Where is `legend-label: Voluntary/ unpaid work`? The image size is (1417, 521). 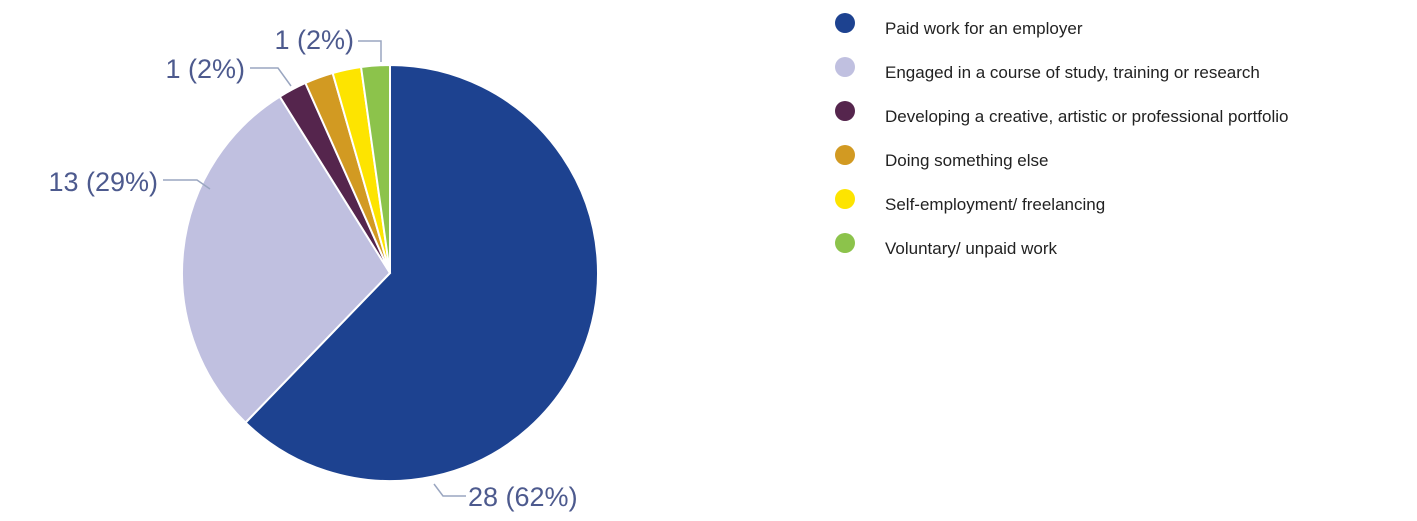 legend-label: Voluntary/ unpaid work is located at coordinates (971, 248).